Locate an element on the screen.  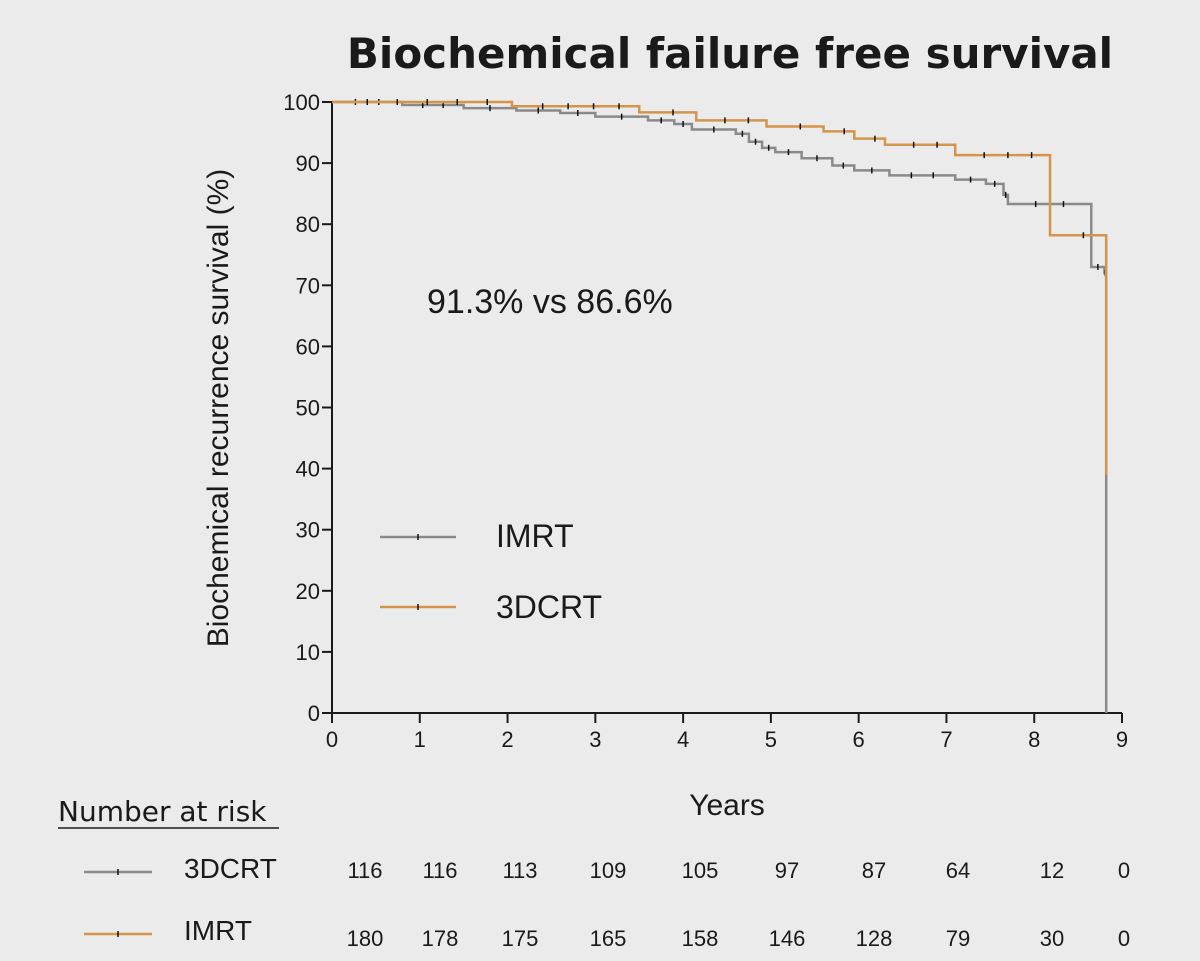
risk-value-3dcrt: 113 is located at coordinates (519, 870).